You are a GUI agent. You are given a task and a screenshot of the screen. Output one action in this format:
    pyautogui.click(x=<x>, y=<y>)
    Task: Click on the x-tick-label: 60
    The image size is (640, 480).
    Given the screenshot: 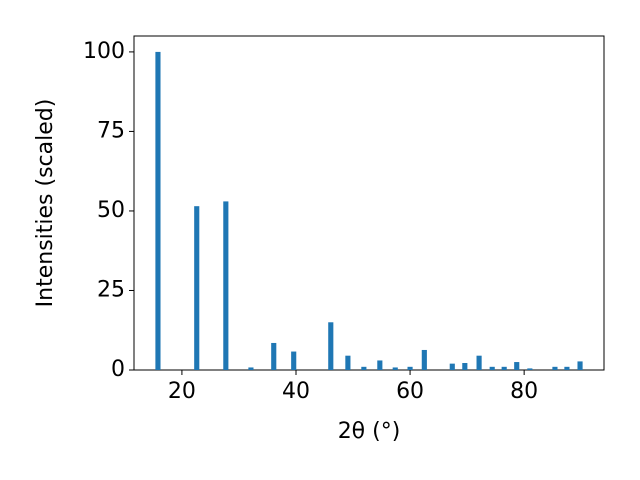 What is the action you would take?
    pyautogui.click(x=410, y=391)
    